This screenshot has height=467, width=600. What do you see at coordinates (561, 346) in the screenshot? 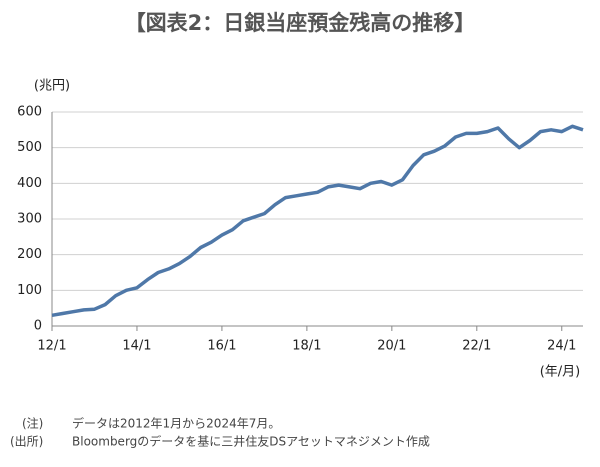
I see `x-tick-label: 24/1` at bounding box center [561, 346].